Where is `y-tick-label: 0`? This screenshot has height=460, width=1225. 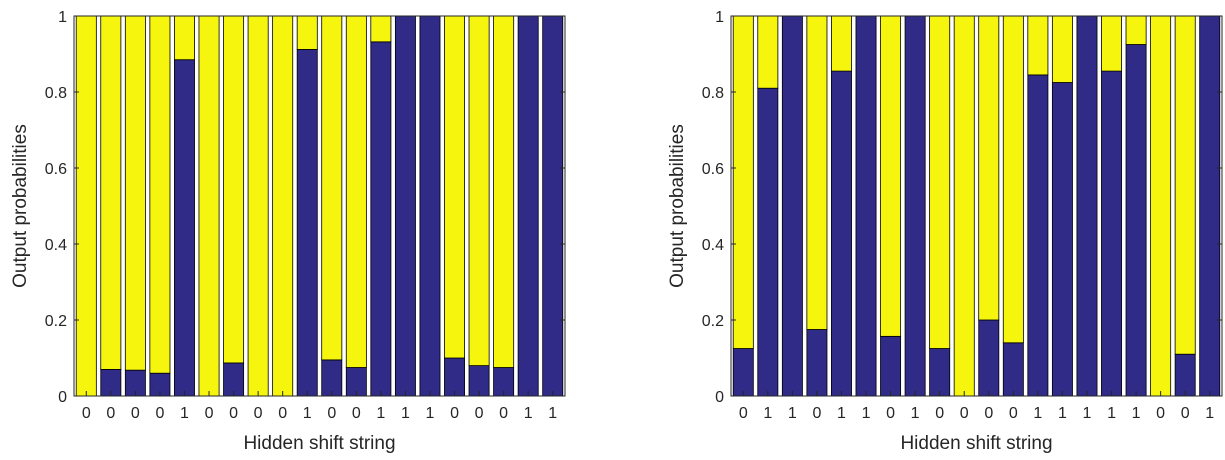
y-tick-label: 0 is located at coordinates (62, 397).